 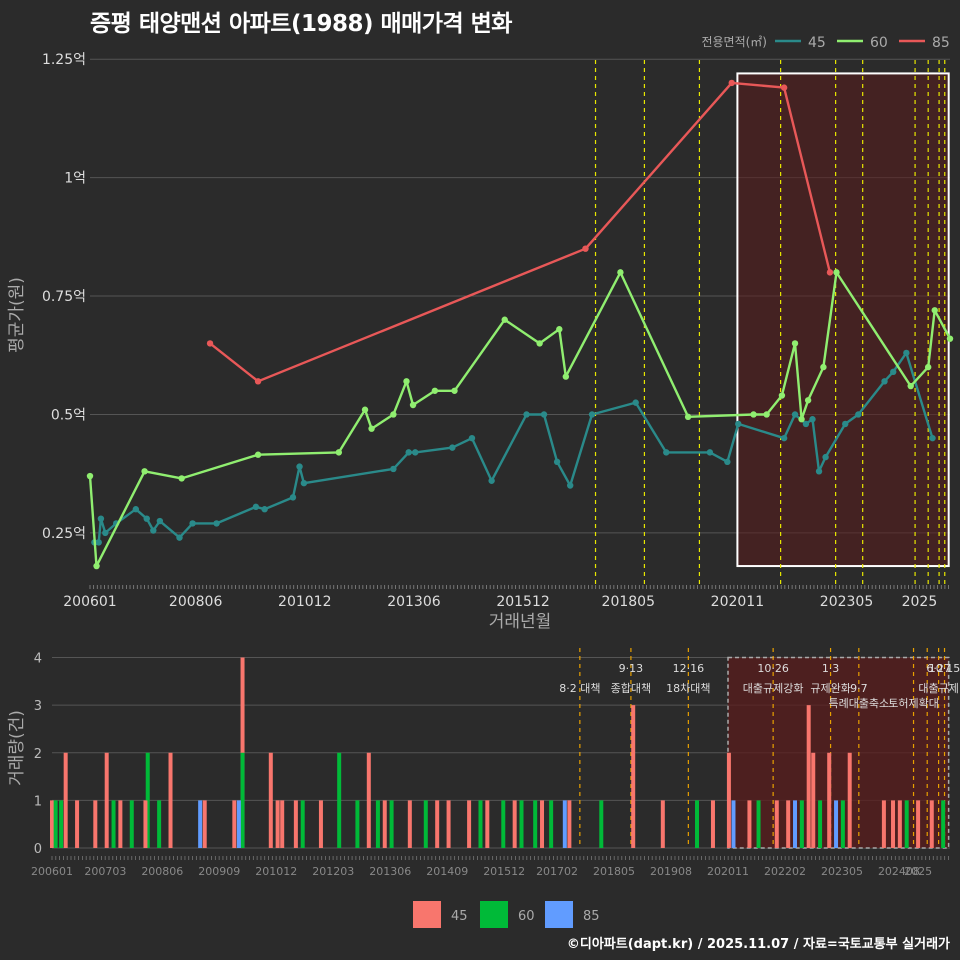 What do you see at coordinates (196, 602) in the screenshot?
I see `price-xtick-label: 200806` at bounding box center [196, 602].